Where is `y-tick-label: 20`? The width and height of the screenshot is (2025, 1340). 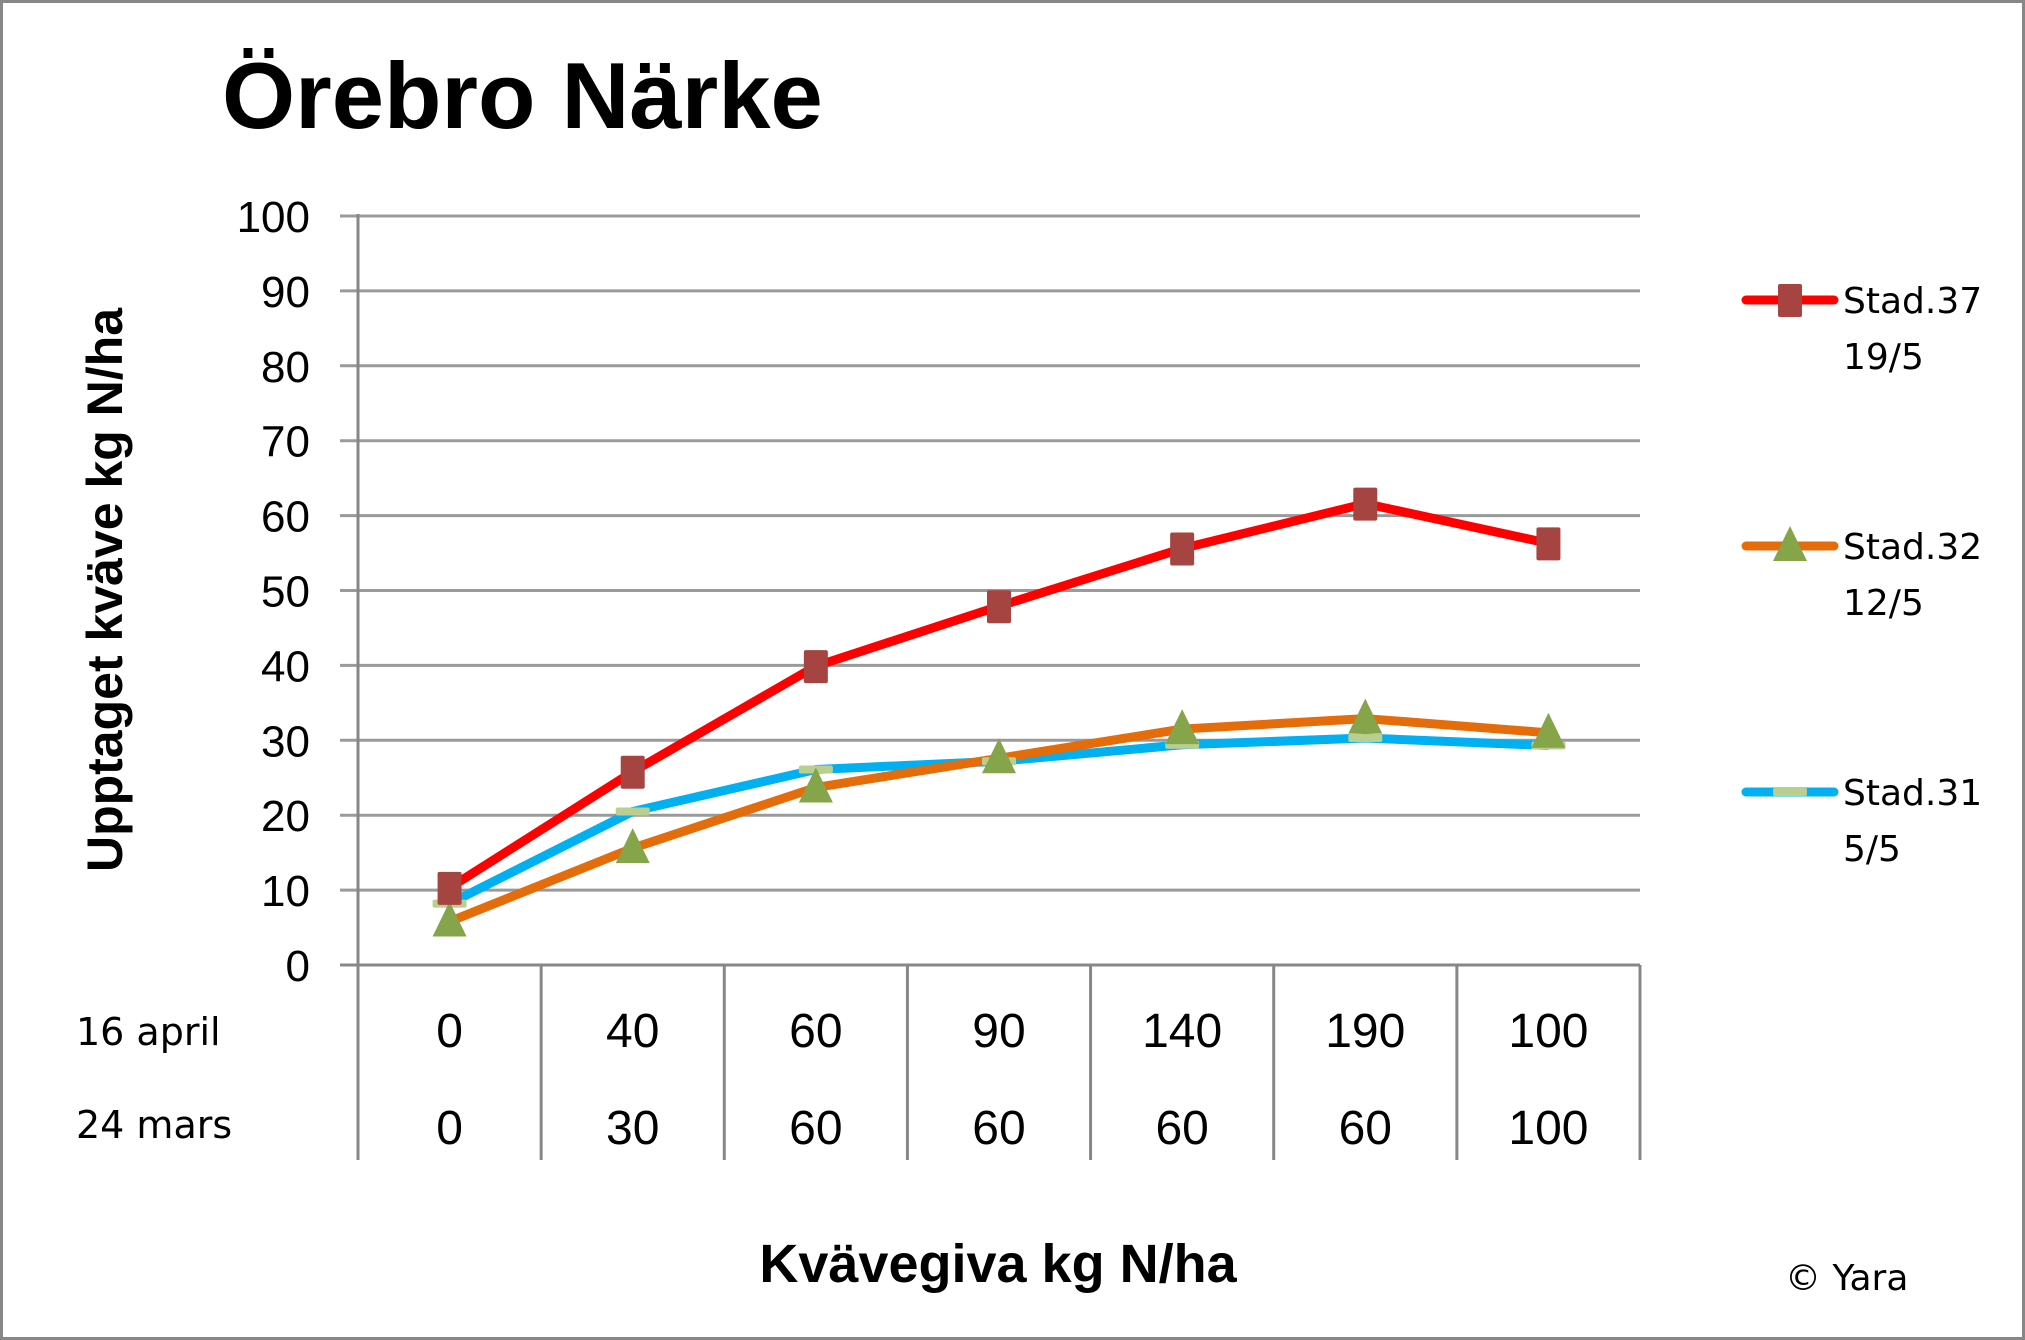 y-tick-label: 20 is located at coordinates (285, 816).